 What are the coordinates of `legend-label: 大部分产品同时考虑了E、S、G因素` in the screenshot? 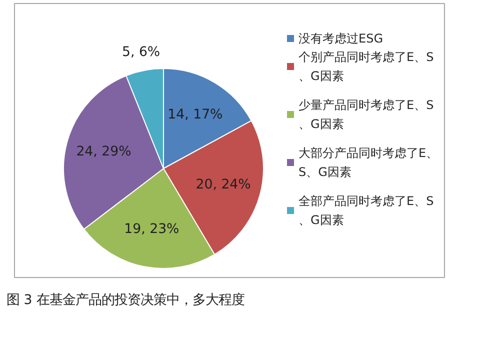 It's located at (368, 162).